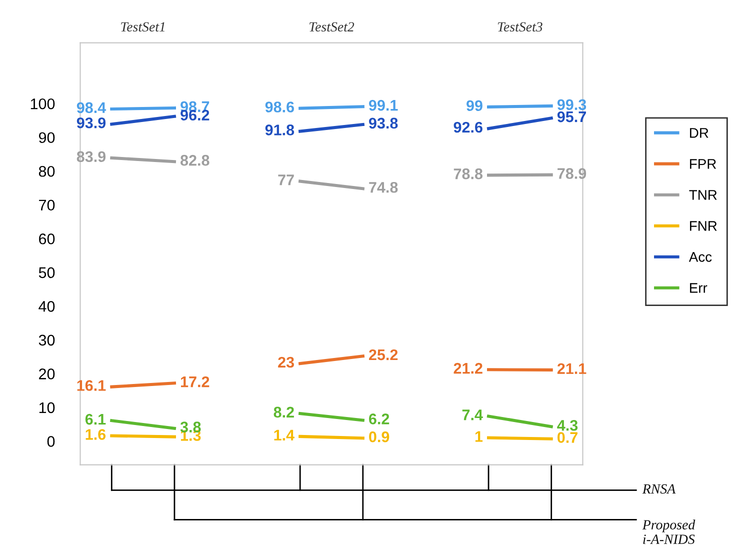 This screenshot has width=750, height=556. What do you see at coordinates (472, 415) in the screenshot?
I see `data-label: 7.4` at bounding box center [472, 415].